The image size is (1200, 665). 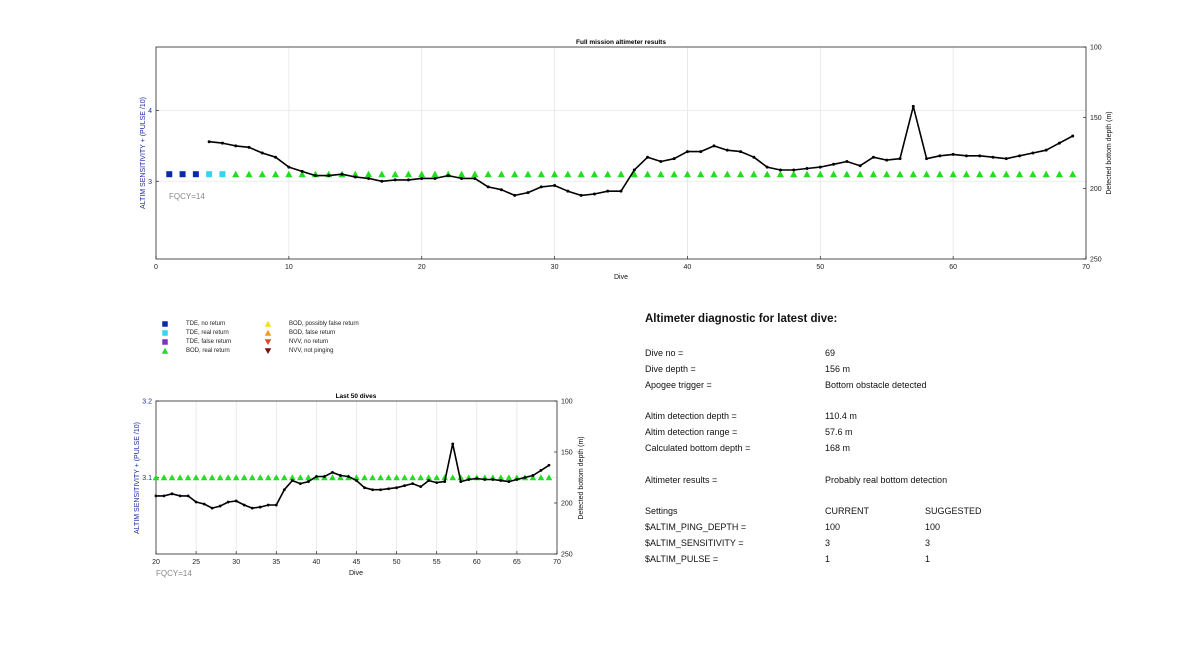 What do you see at coordinates (886, 480) in the screenshot?
I see `altimeter-results-value: Probably real bottom detection` at bounding box center [886, 480].